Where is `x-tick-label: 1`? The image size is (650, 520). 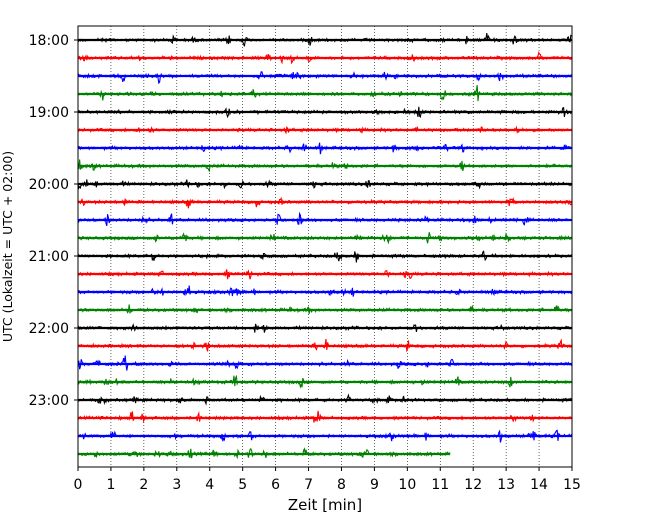 x-tick-label: 1 is located at coordinates (110, 485).